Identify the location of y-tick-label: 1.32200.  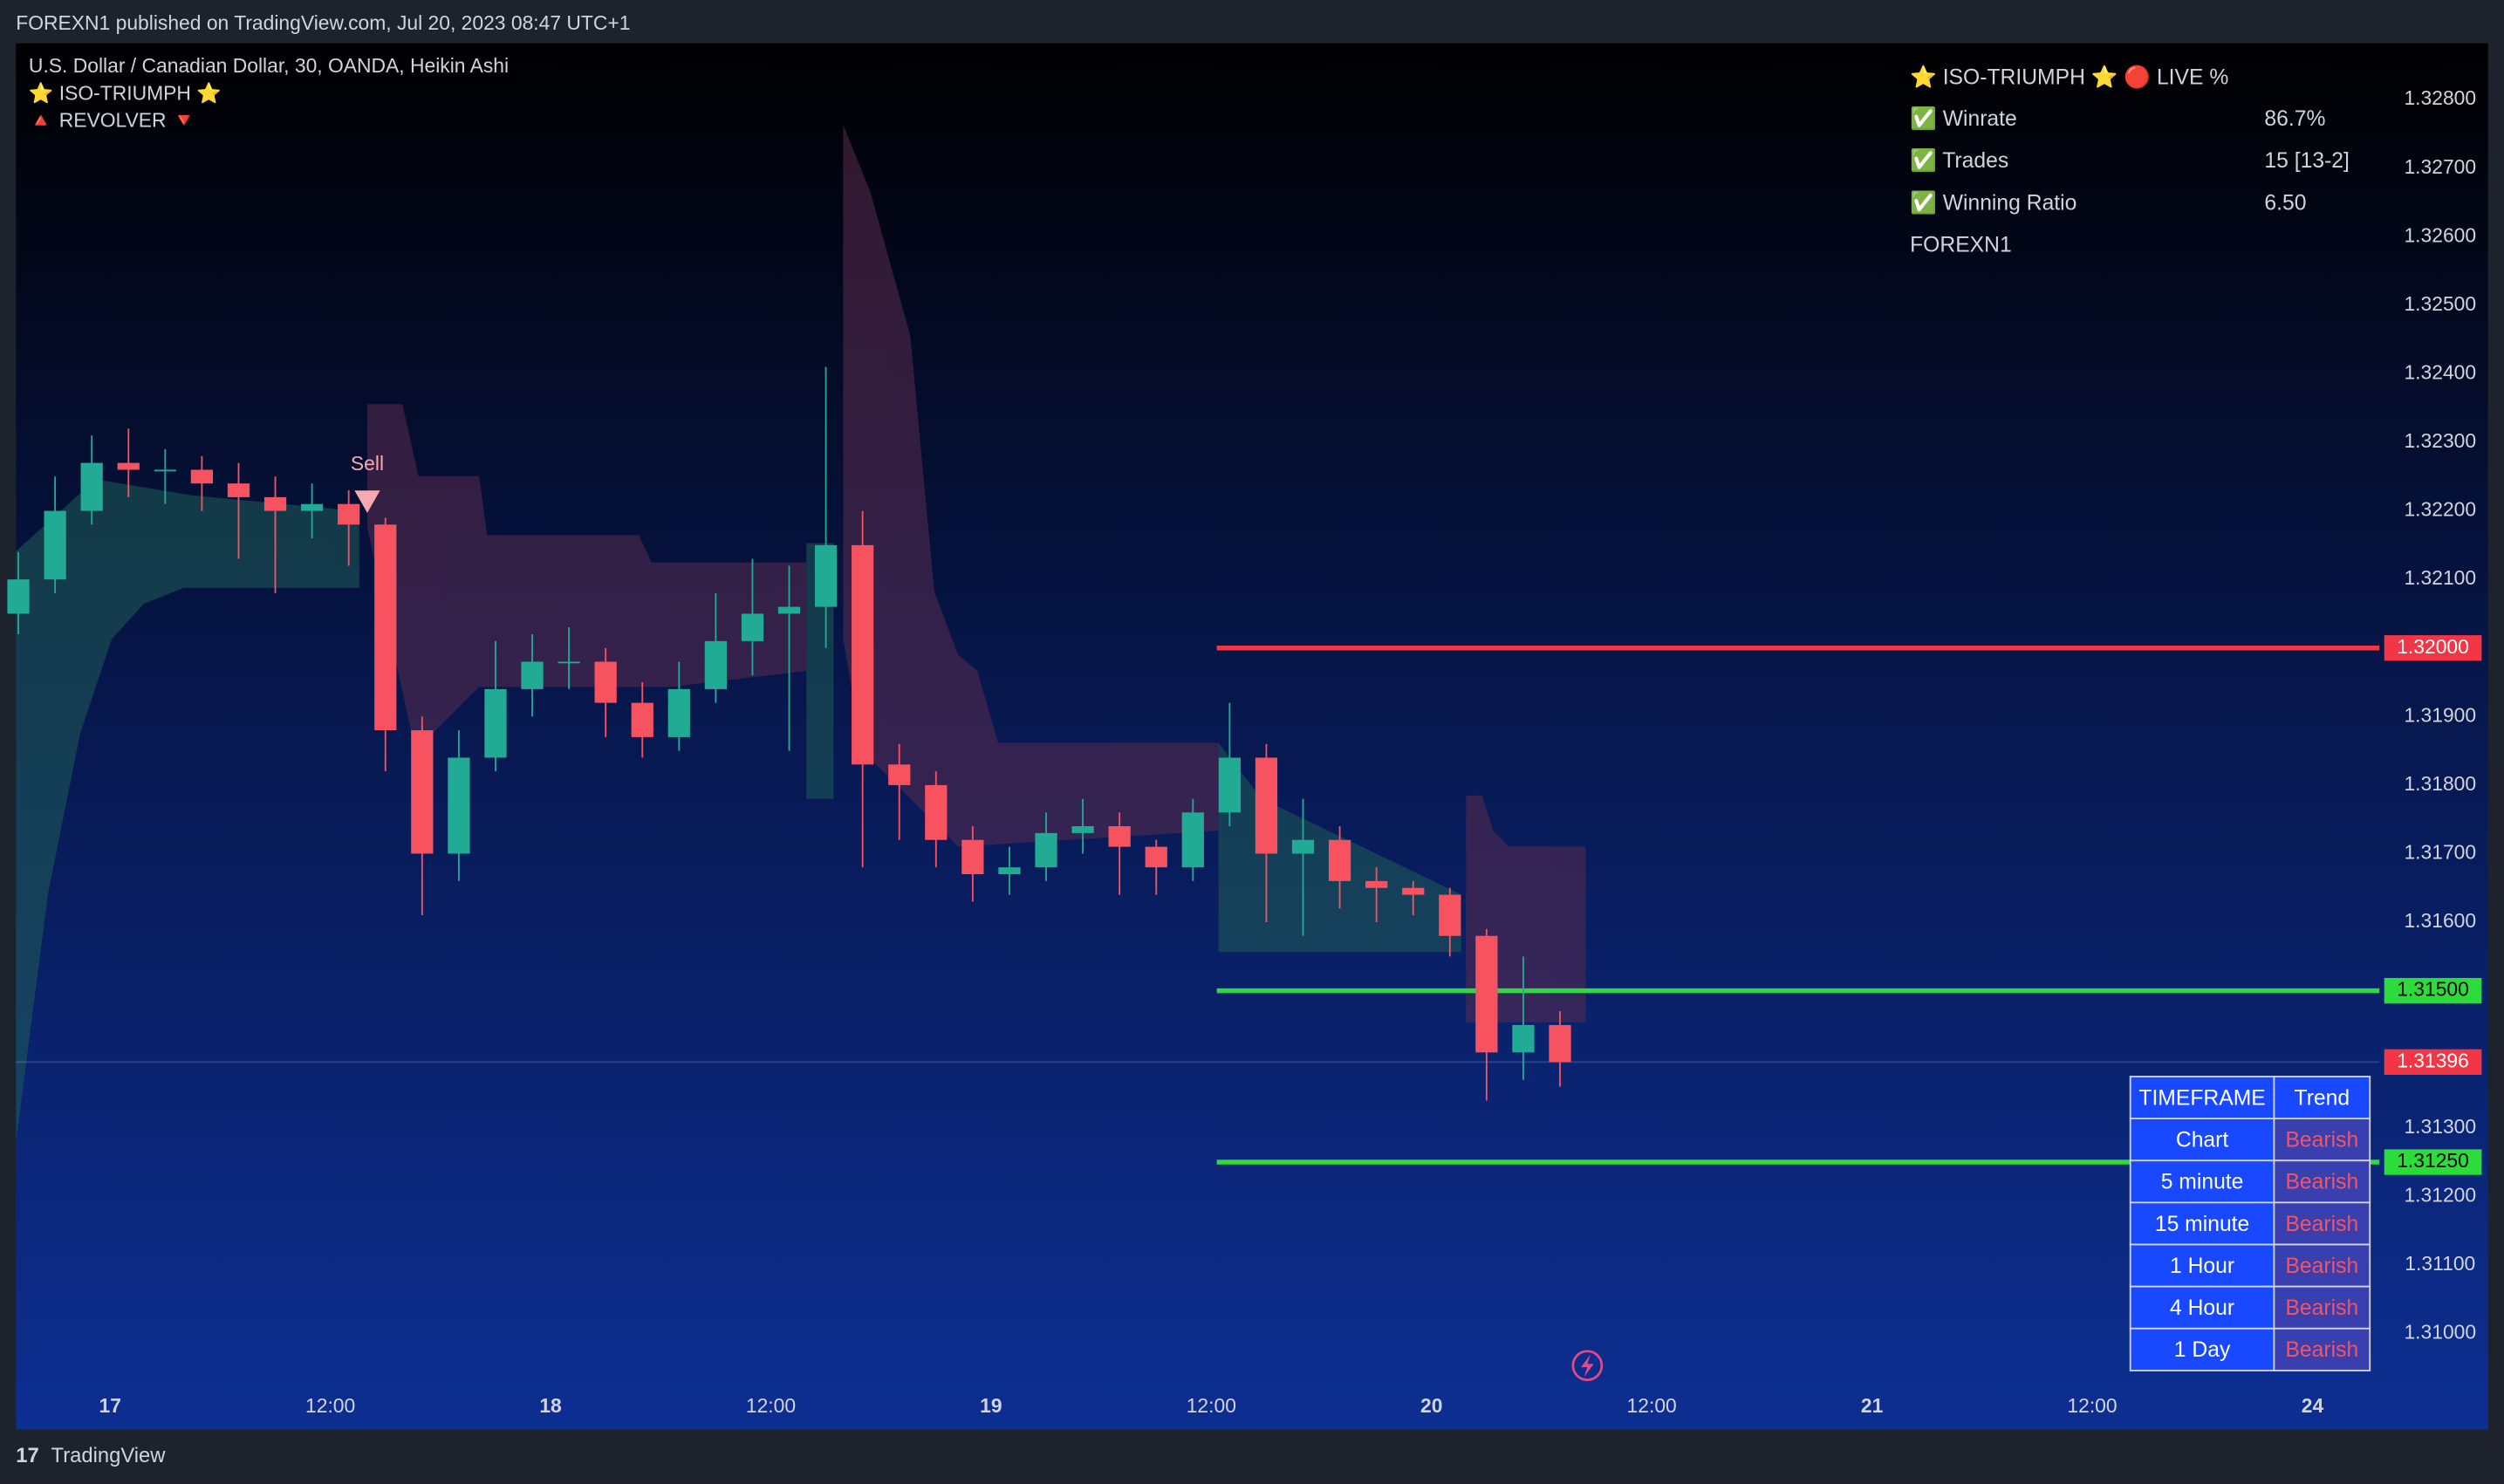
(2440, 509).